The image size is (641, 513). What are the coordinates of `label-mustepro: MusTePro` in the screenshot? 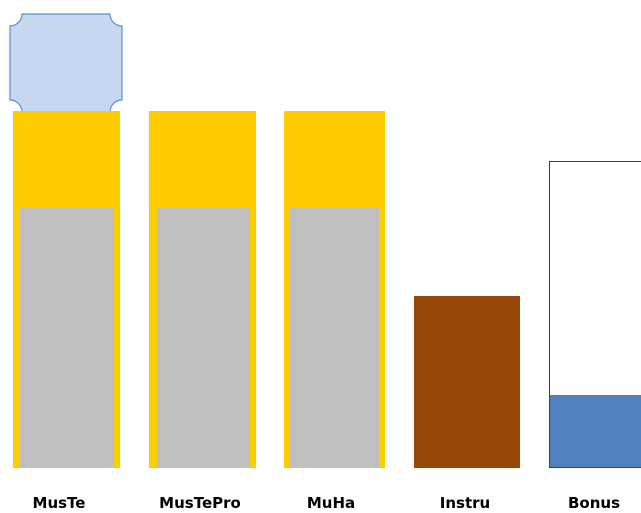 It's located at (200, 503).